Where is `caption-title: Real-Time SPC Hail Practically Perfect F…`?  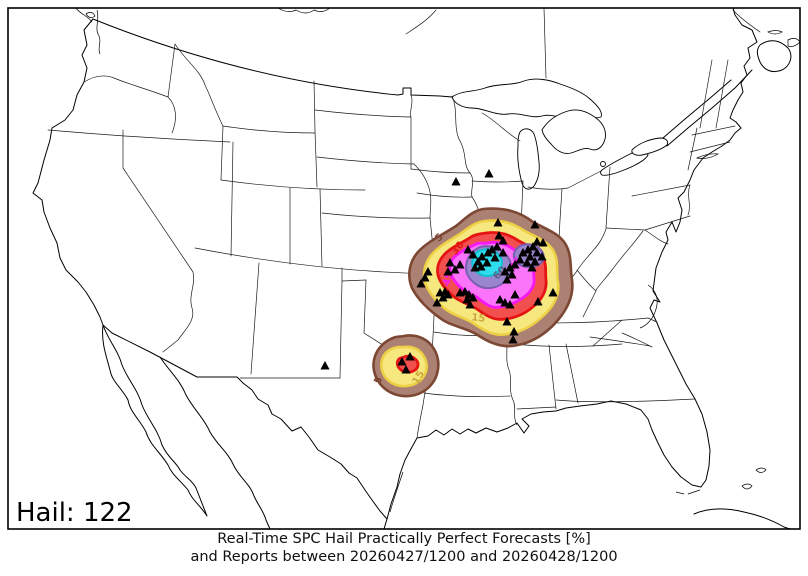
caption-title: Real-Time SPC Hail Practically Perfect F… is located at coordinates (404, 539).